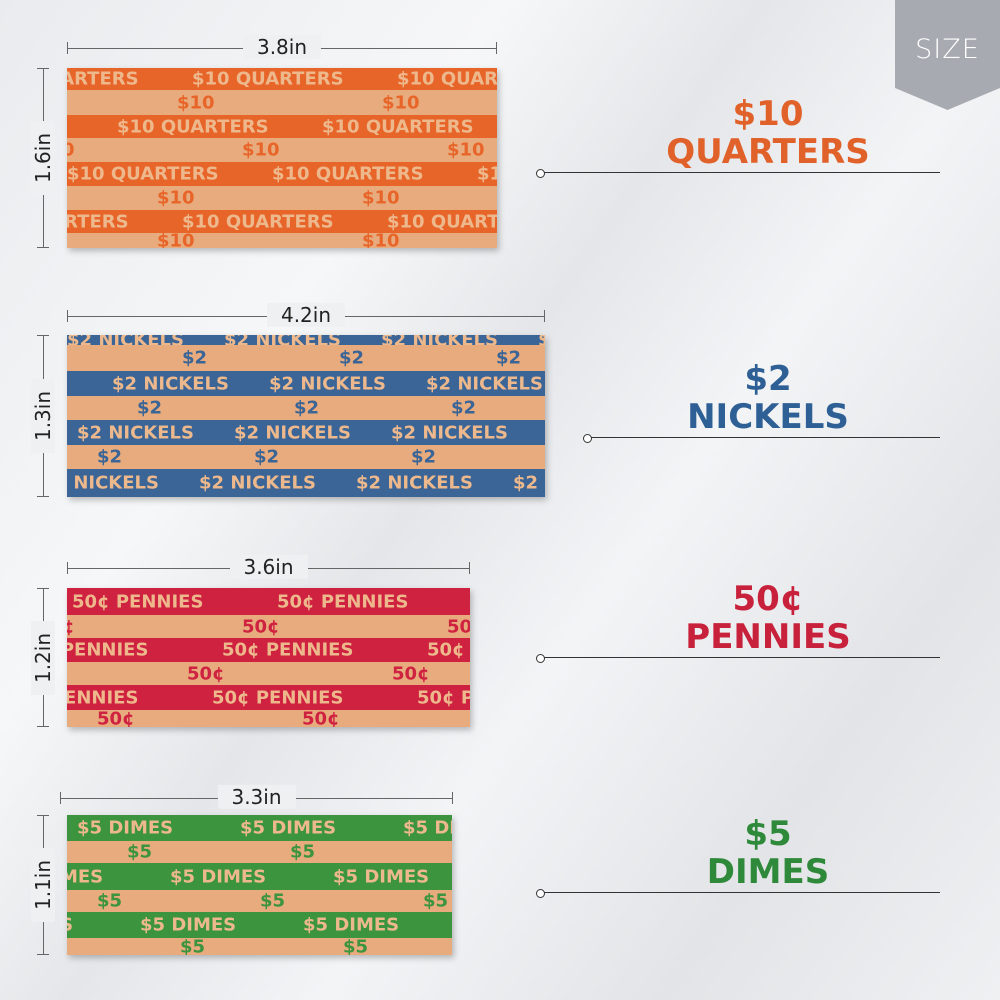 This screenshot has height=1000, width=1000. I want to click on pennies-pointer-line, so click(738, 658).